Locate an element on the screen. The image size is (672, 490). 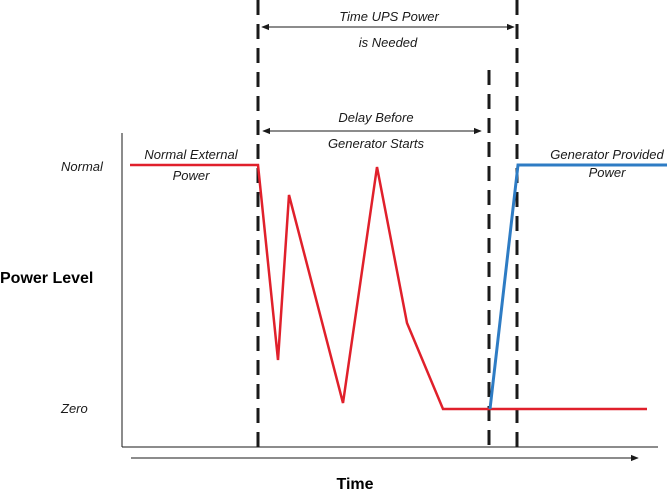
normal-level-label: Normal is located at coordinates (82, 166).